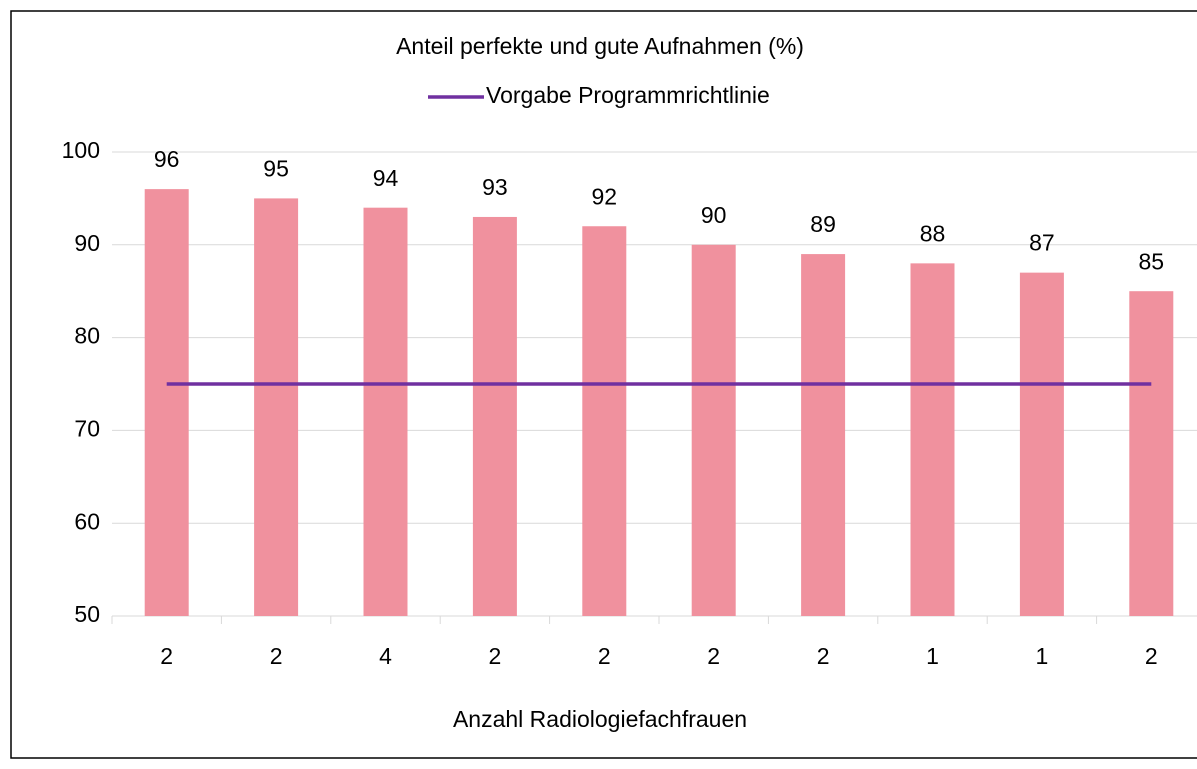 The width and height of the screenshot is (1197, 769). What do you see at coordinates (628, 95) in the screenshot?
I see `legend-label: Vorgabe Programmrichtlinie` at bounding box center [628, 95].